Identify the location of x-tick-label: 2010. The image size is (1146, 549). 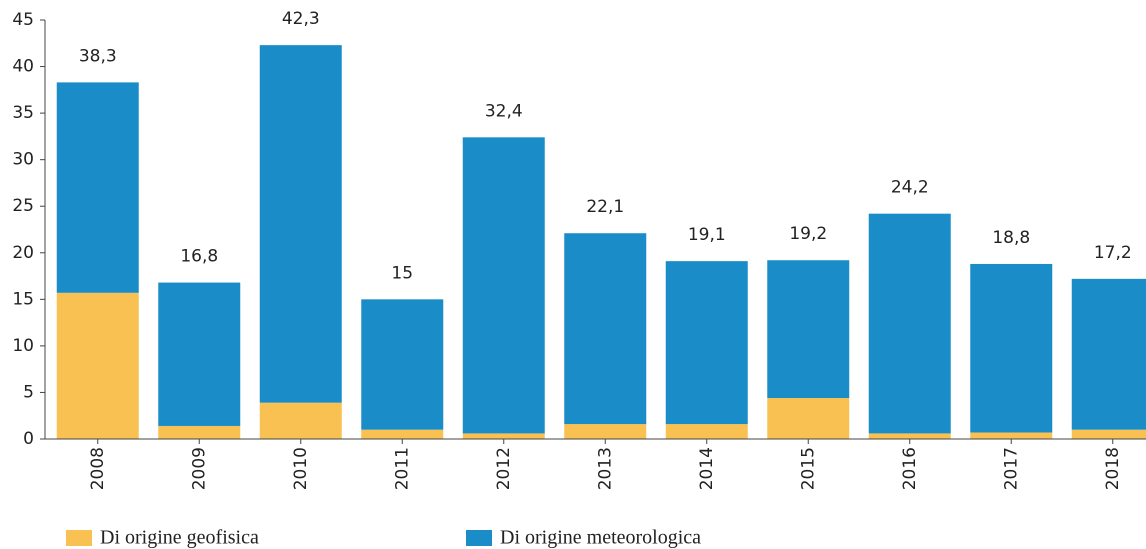
(301, 468).